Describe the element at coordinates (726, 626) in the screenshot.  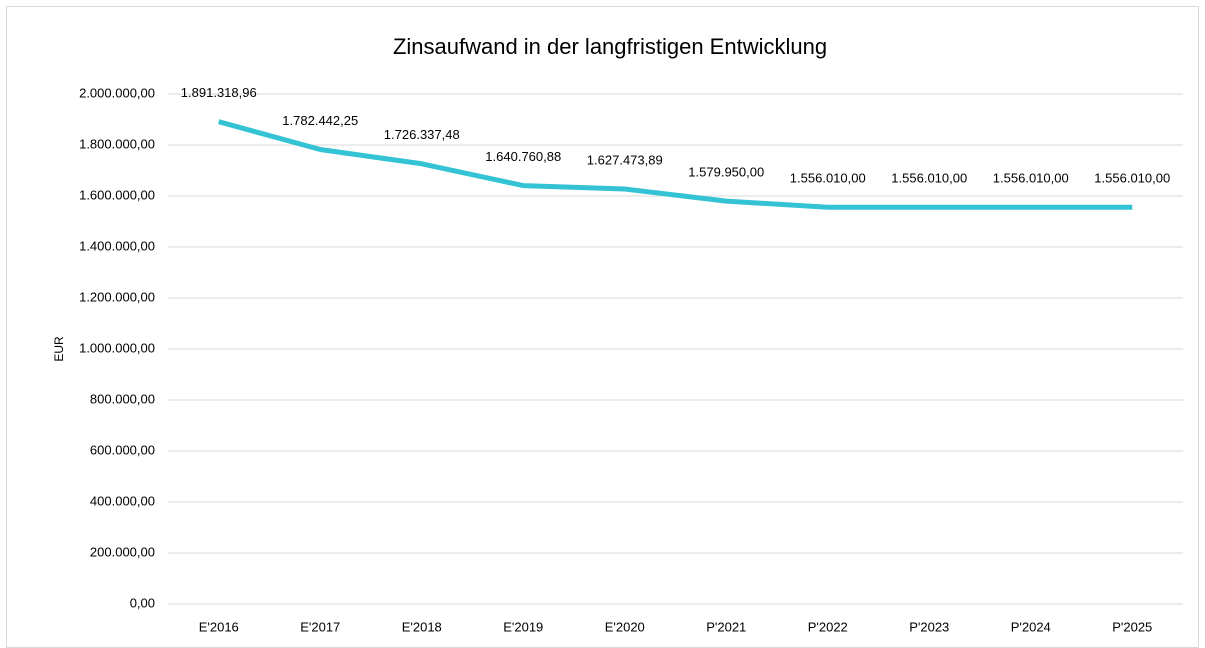
I see `x-tick-label: P'2021` at that location.